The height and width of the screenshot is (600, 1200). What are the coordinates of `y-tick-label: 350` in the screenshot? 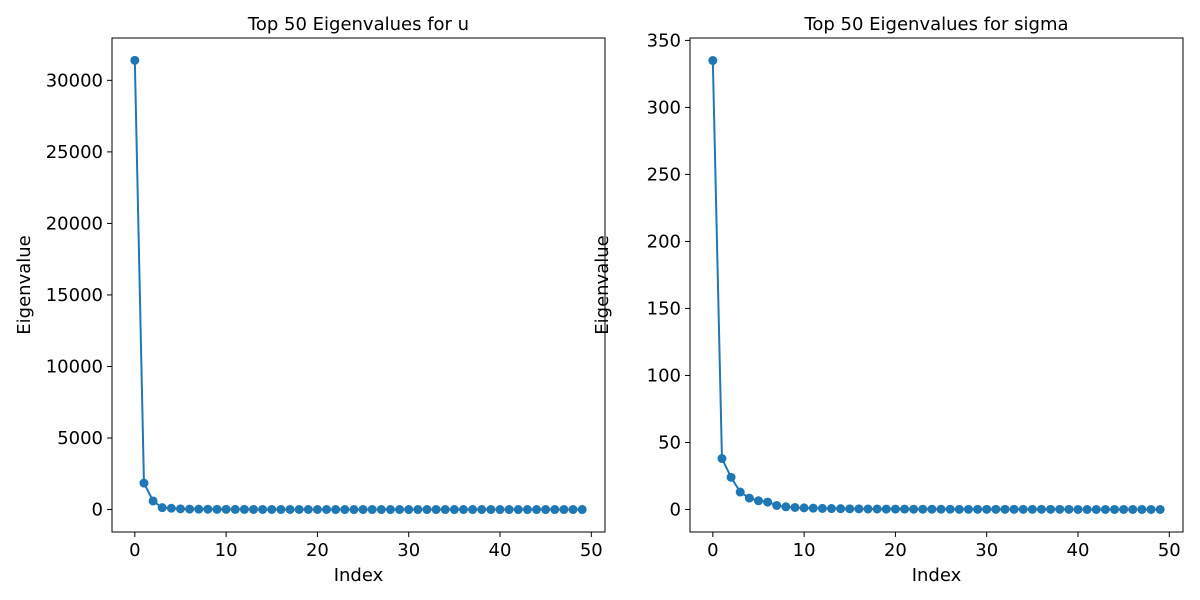 It's located at (664, 40).